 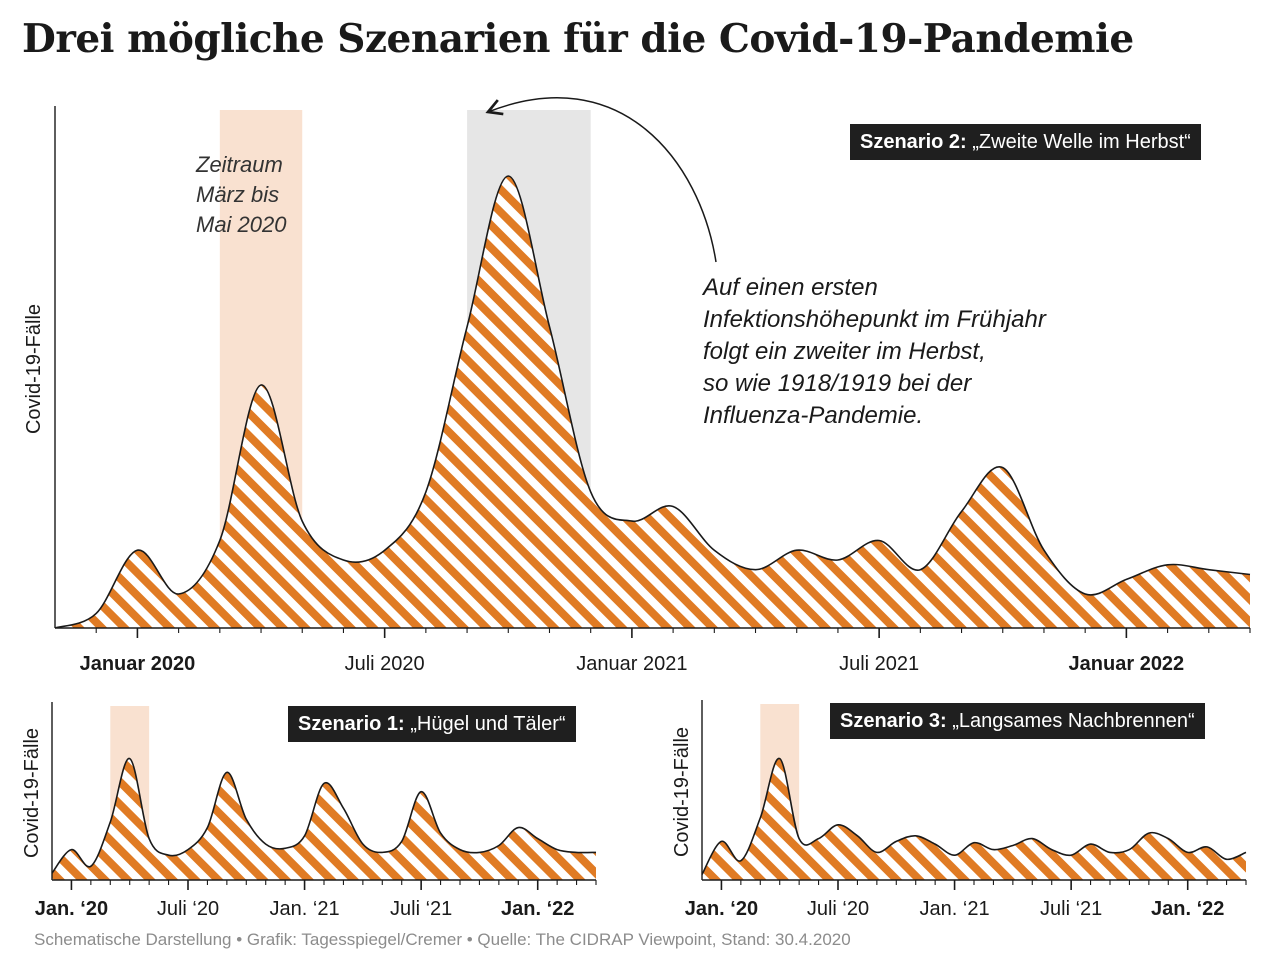 I want to click on scenario-2-label: Szenario 2:, so click(x=913, y=142).